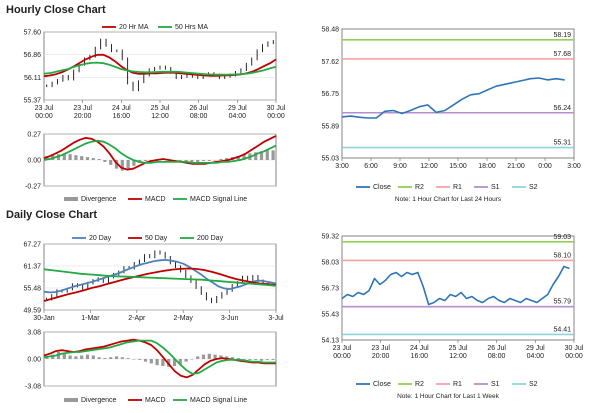  I want to click on daily-price-plot, so click(160, 277).